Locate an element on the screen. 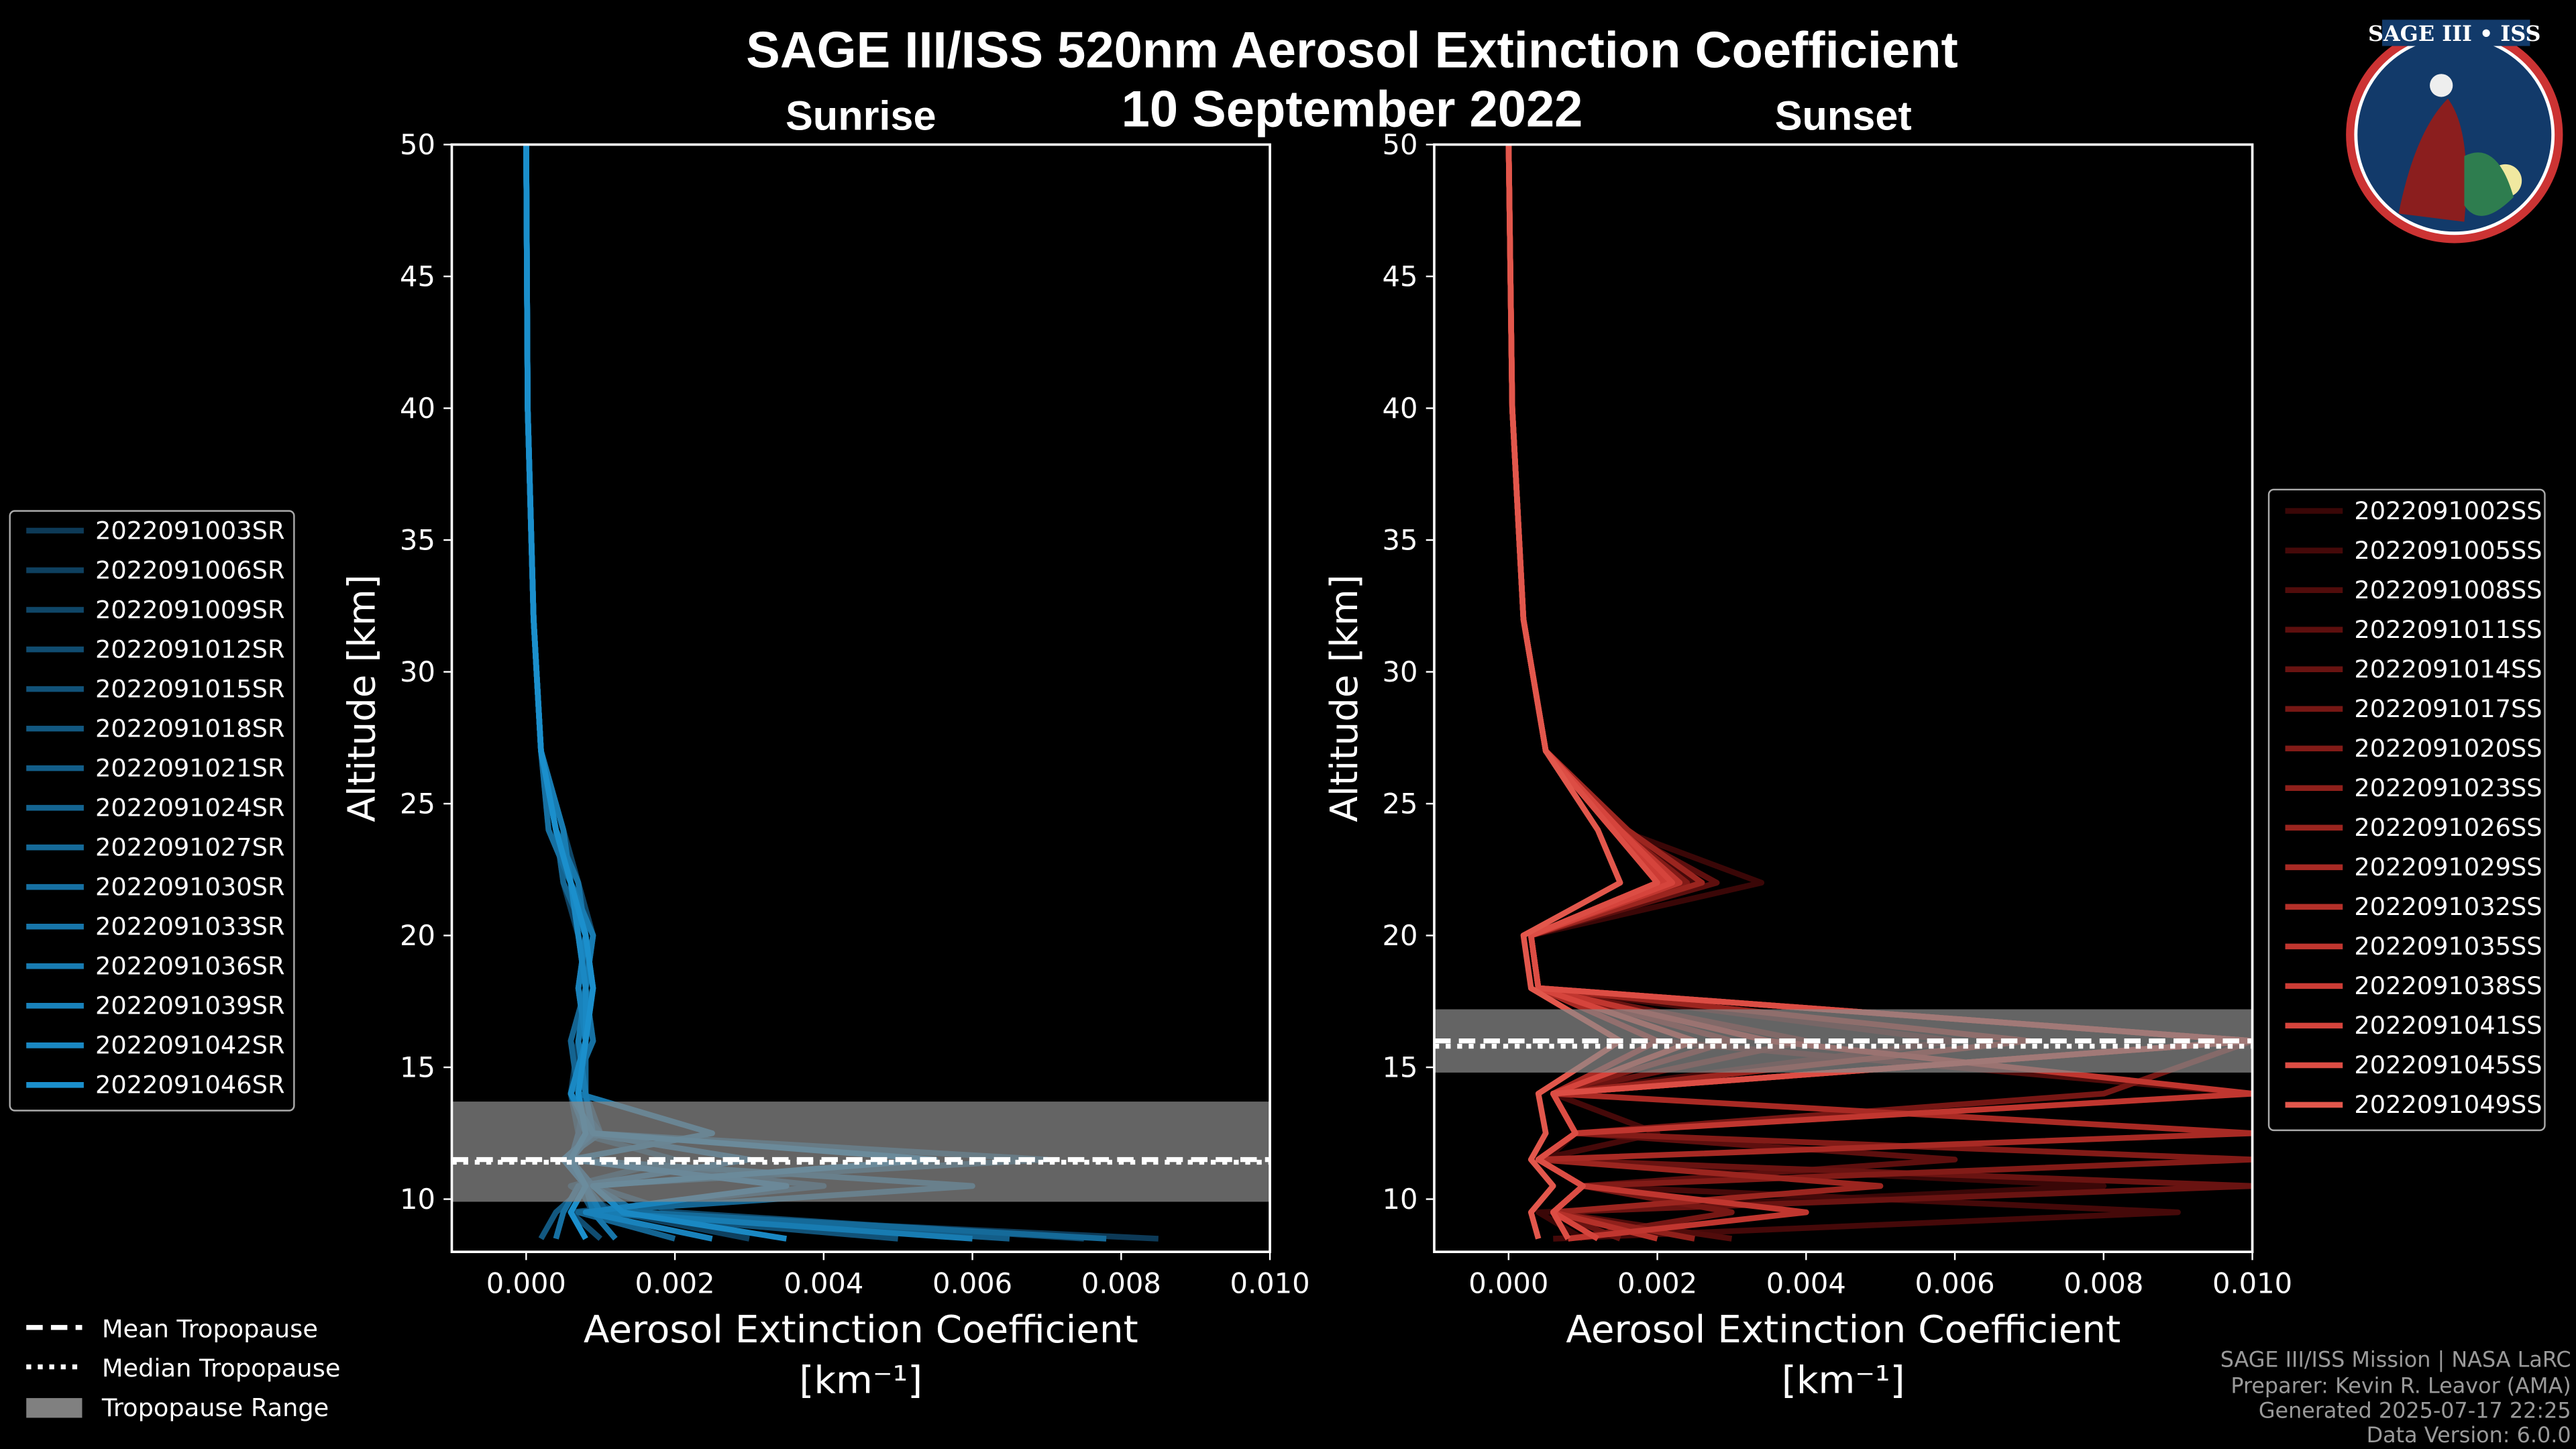  legend-item: 2022091026SS is located at coordinates (2413, 827).